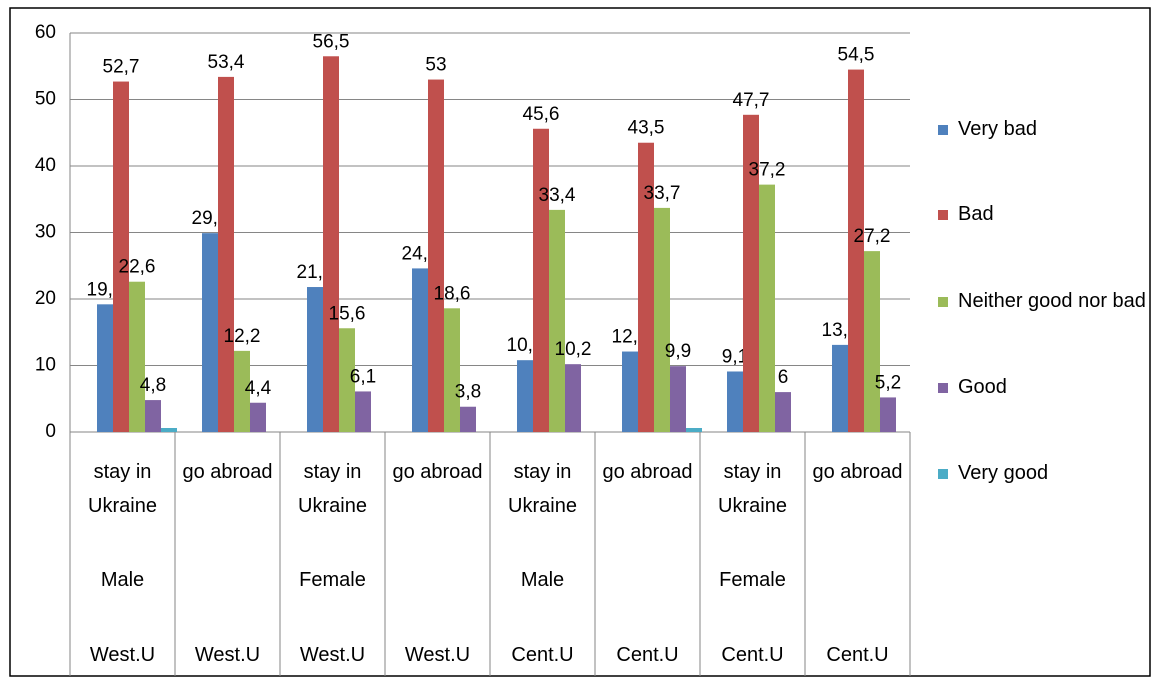  I want to click on data-label: 45,6, so click(541, 114).